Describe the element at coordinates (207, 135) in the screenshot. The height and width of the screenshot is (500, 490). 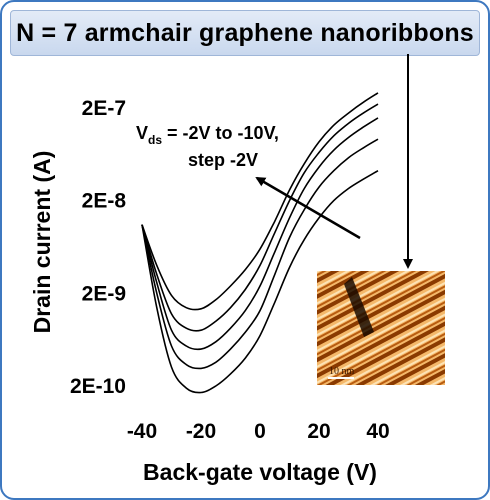
I see `annotation-line1: Vds = -2V to -10V,` at that location.